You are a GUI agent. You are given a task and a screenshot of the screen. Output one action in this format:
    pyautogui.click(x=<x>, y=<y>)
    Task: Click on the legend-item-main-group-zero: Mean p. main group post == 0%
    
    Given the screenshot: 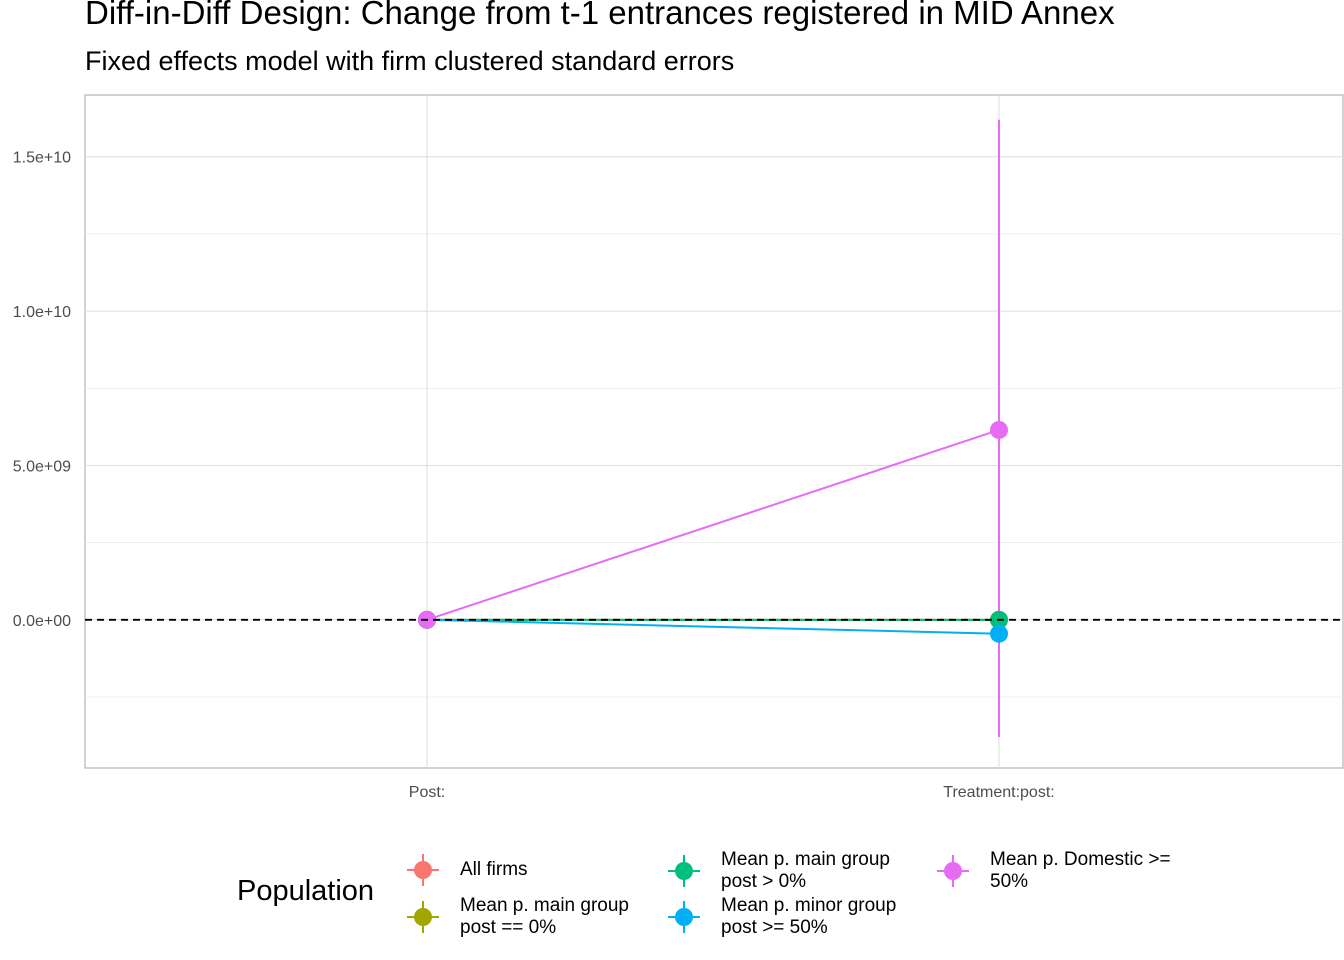 What is the action you would take?
    pyautogui.click(x=532, y=917)
    